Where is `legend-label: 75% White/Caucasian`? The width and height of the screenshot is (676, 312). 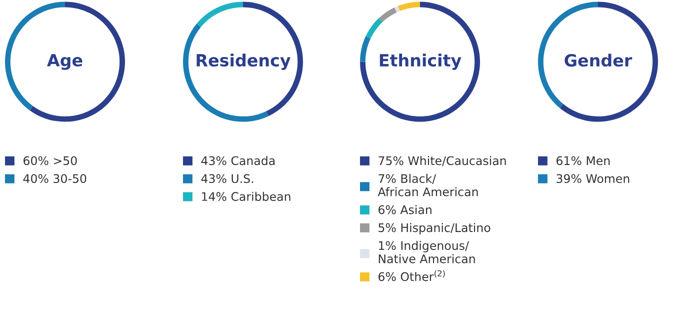
legend-label: 75% White/Caucasian is located at coordinates (442, 161).